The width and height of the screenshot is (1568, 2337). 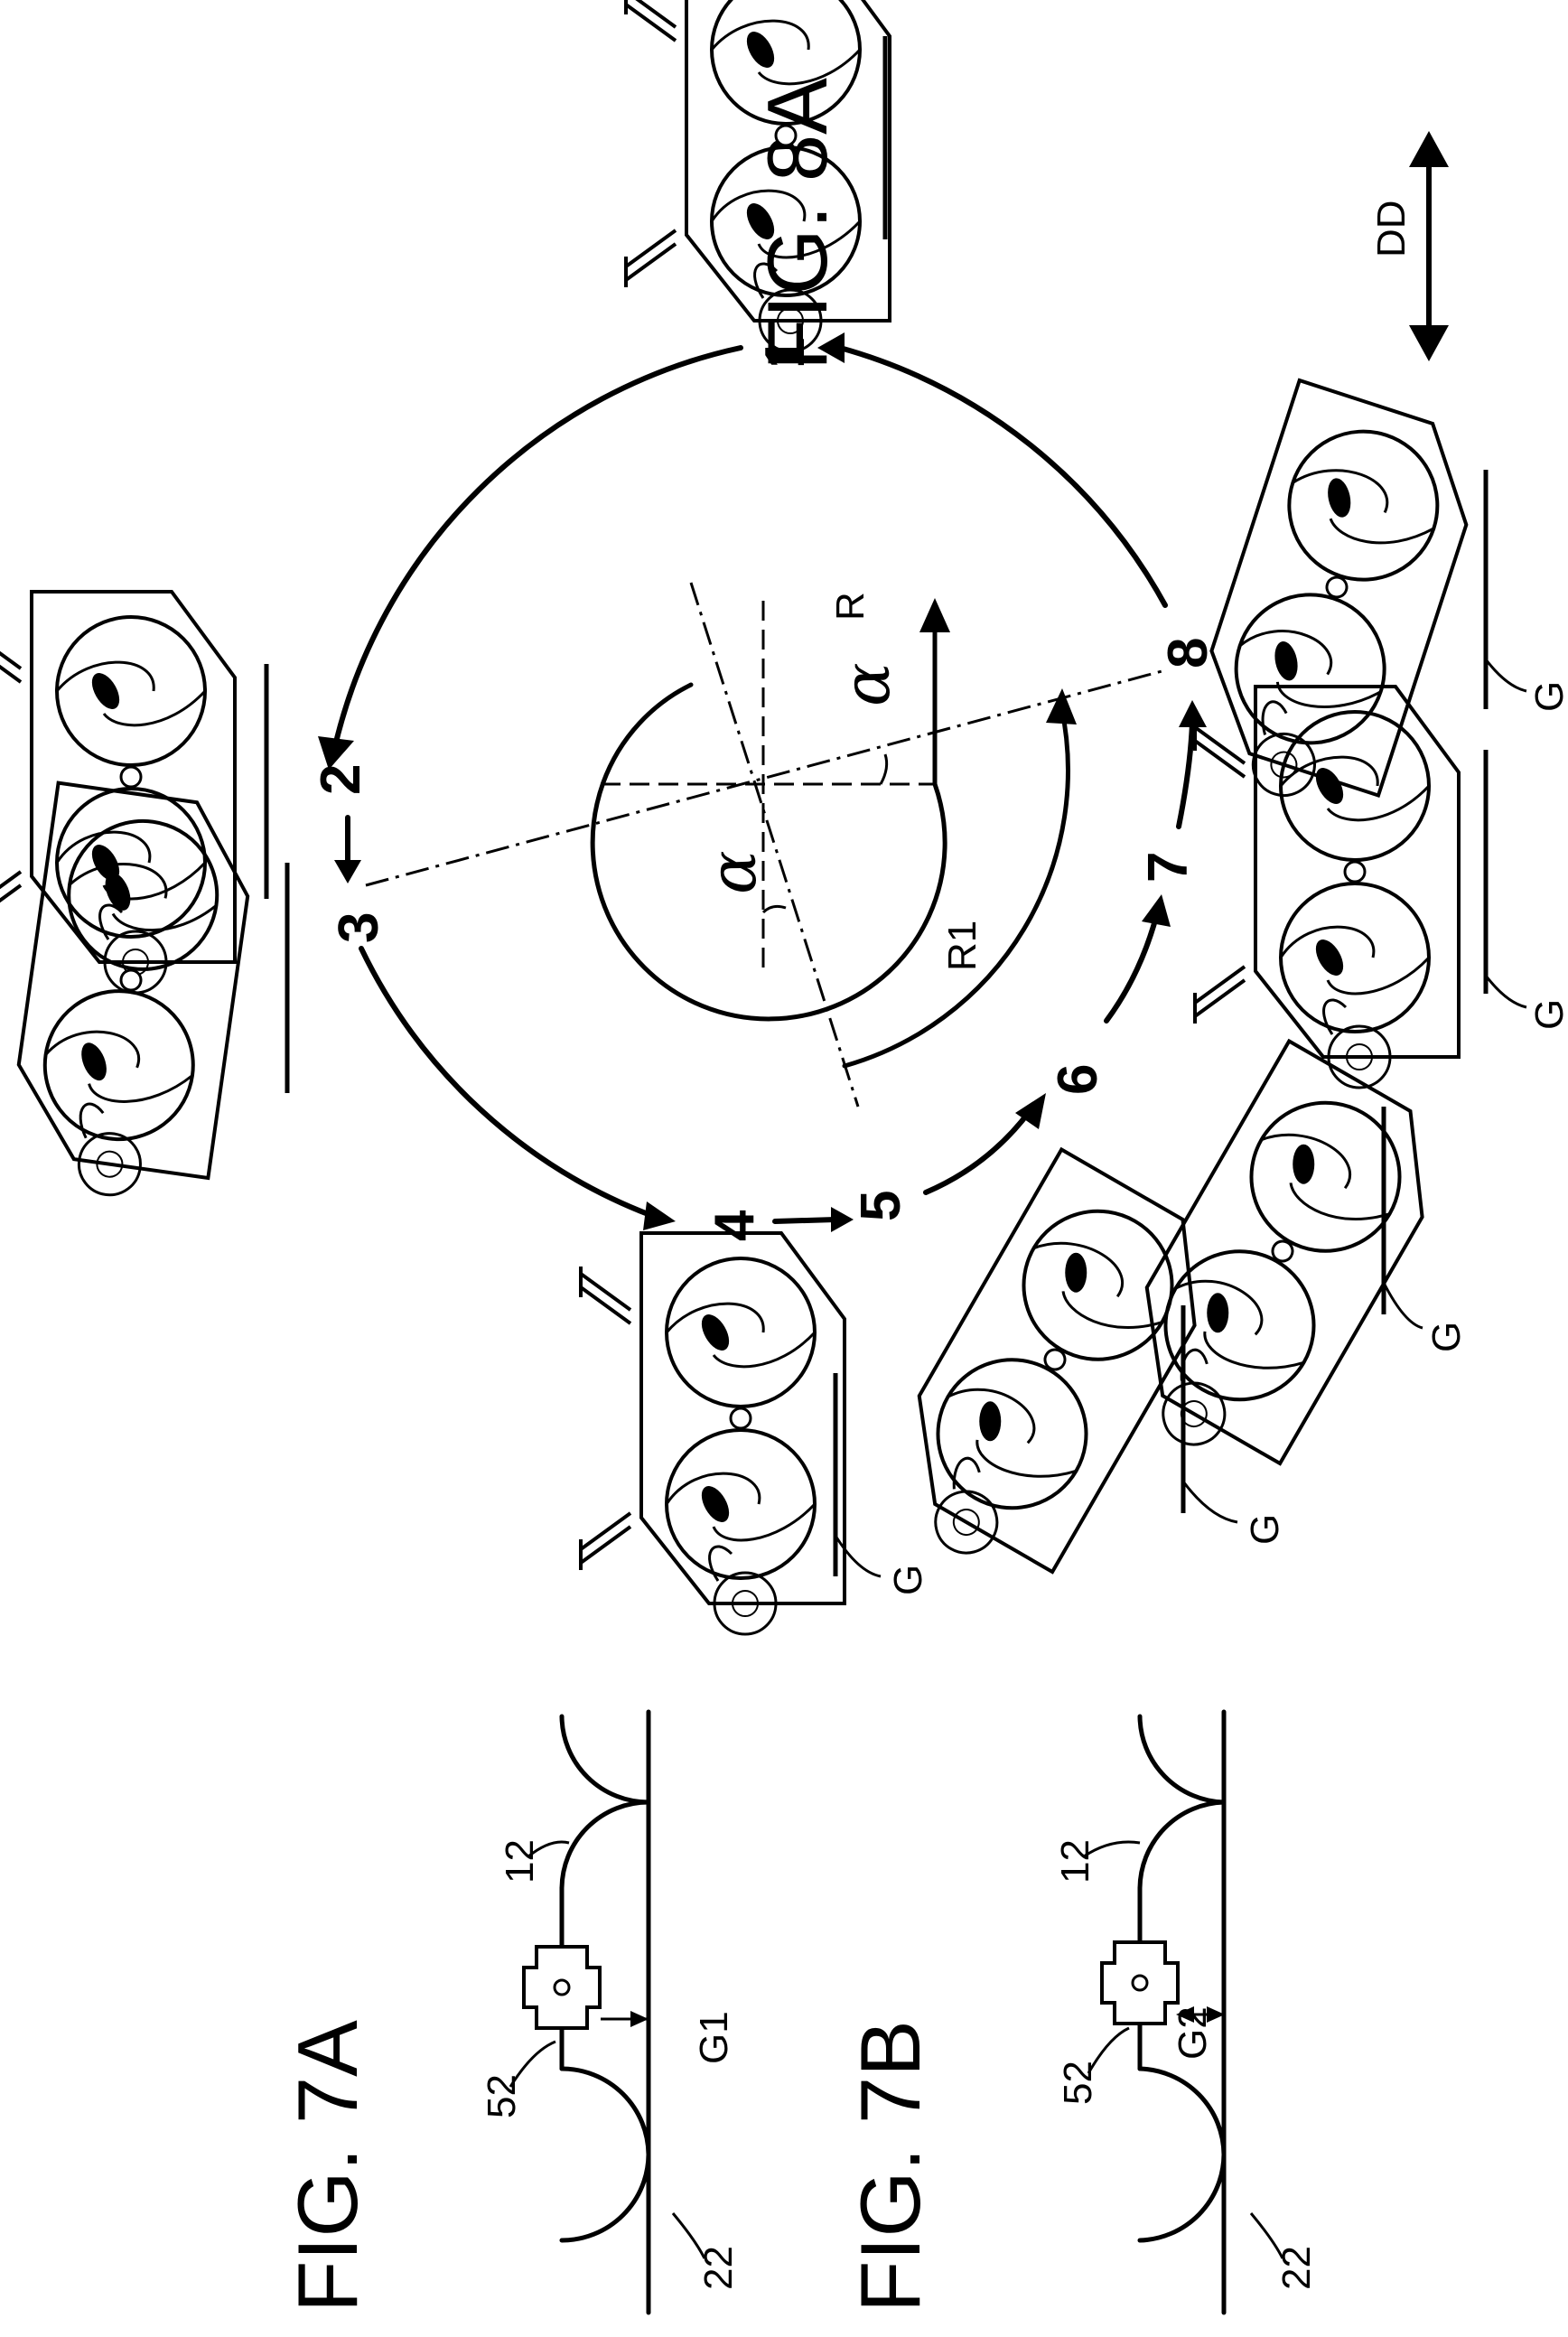 I want to click on label-r1: R1, so click(x=962, y=946).